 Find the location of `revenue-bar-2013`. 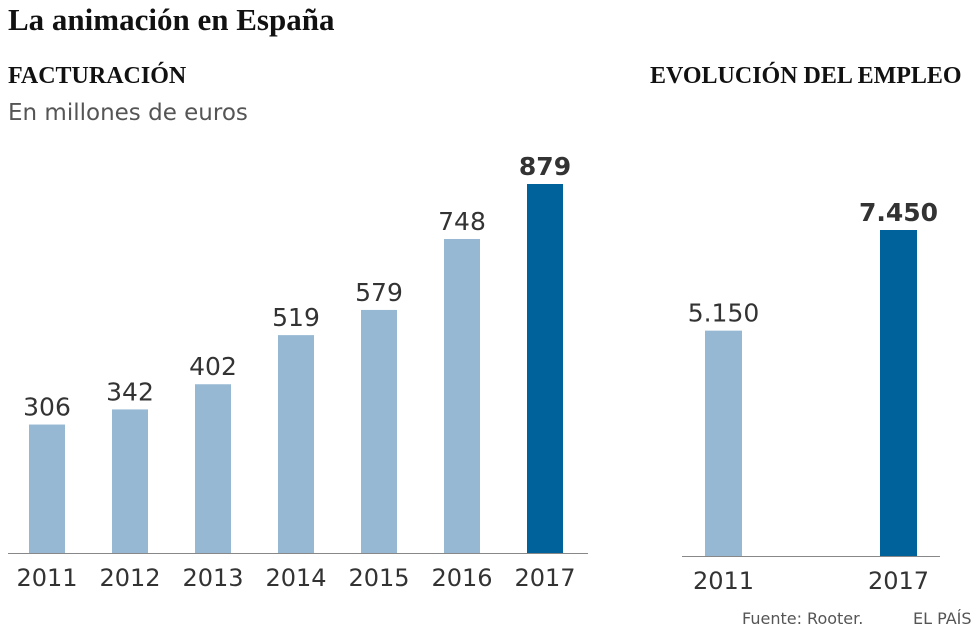

revenue-bar-2013 is located at coordinates (213, 468).